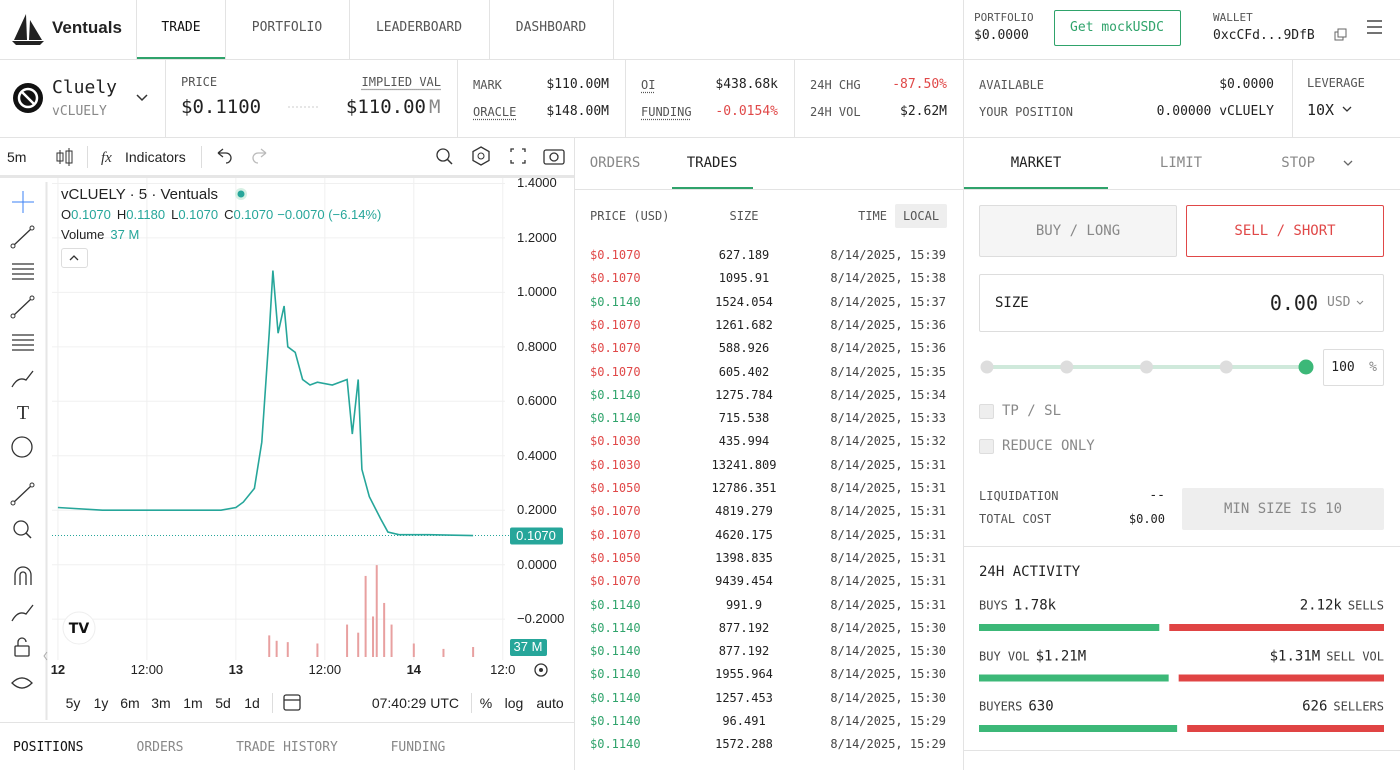 The width and height of the screenshot is (1400, 770). Describe the element at coordinates (577, 111) in the screenshot. I see `stat-value: $148.00M` at that location.